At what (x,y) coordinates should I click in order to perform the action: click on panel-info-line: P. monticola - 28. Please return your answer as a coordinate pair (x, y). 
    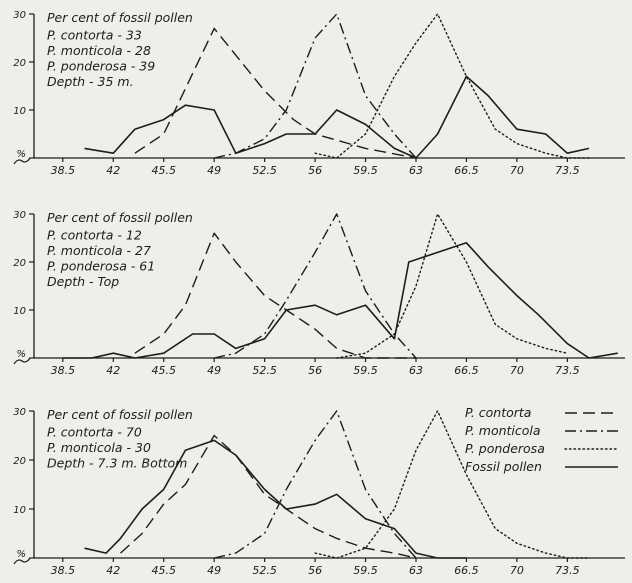
    Looking at the image, I should click on (99, 50).